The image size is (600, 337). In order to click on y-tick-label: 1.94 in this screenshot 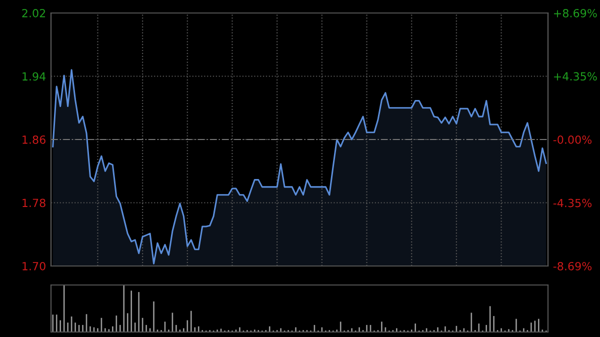, I will do `click(34, 76)`.